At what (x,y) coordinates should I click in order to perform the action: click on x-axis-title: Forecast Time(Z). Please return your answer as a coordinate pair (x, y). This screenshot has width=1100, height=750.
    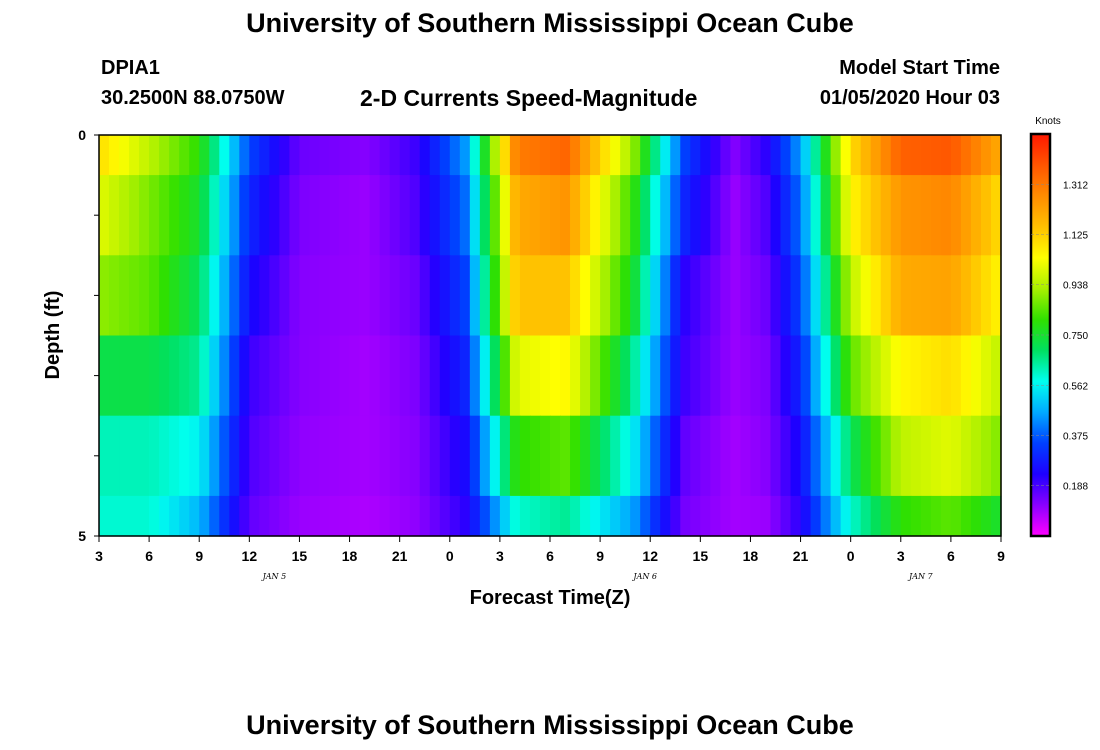
    Looking at the image, I should click on (550, 598).